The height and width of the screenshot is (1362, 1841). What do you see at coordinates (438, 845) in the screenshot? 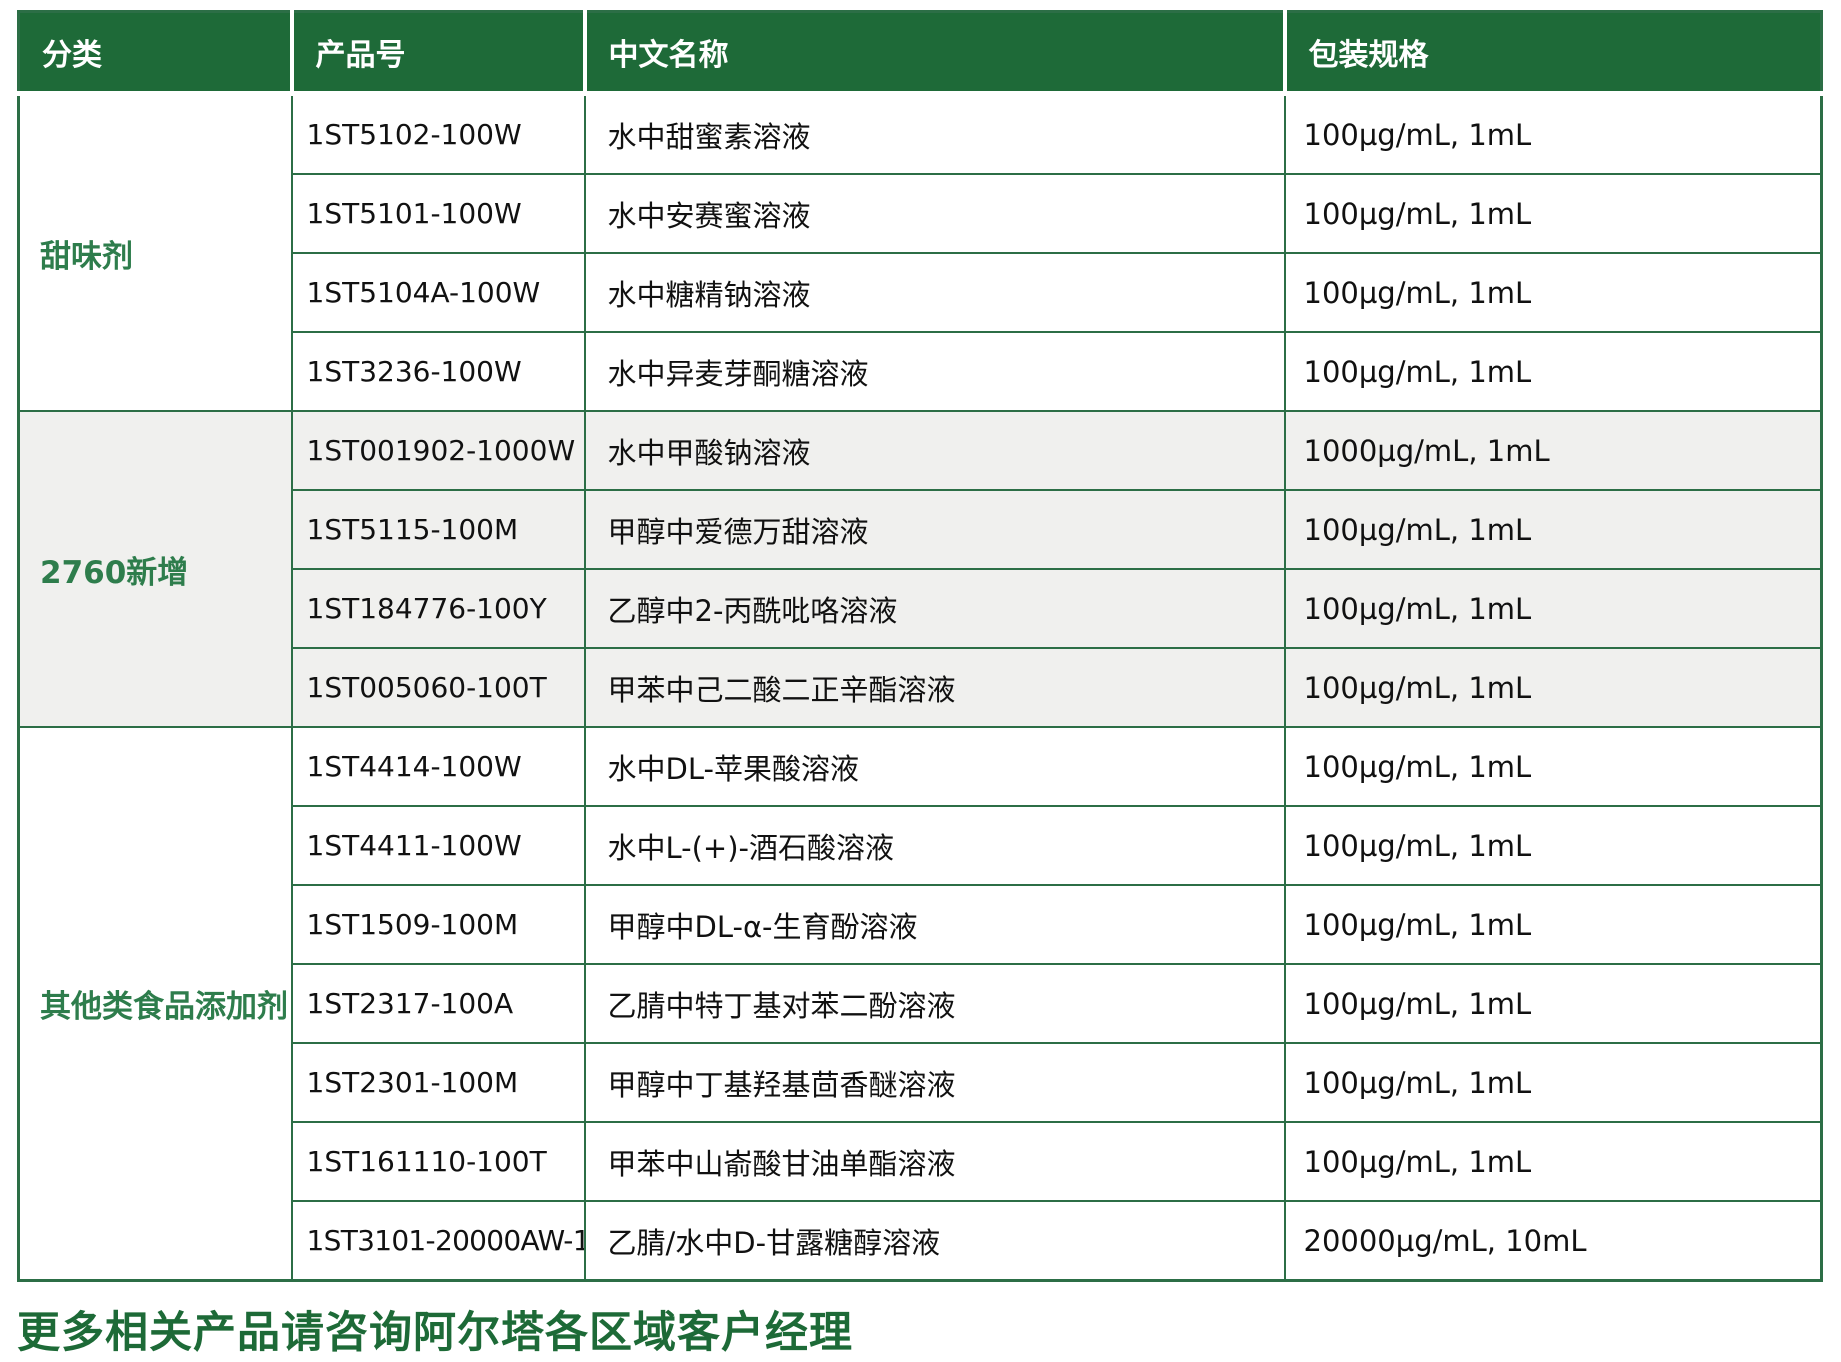
I see `product-no-cell: 1ST4411-100W` at bounding box center [438, 845].